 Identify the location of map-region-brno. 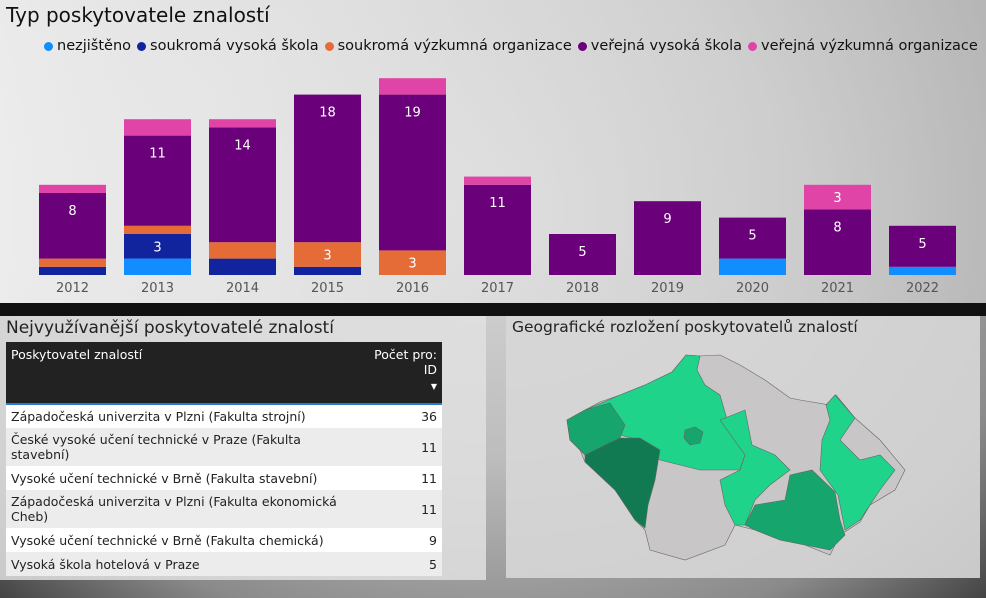
(795, 510).